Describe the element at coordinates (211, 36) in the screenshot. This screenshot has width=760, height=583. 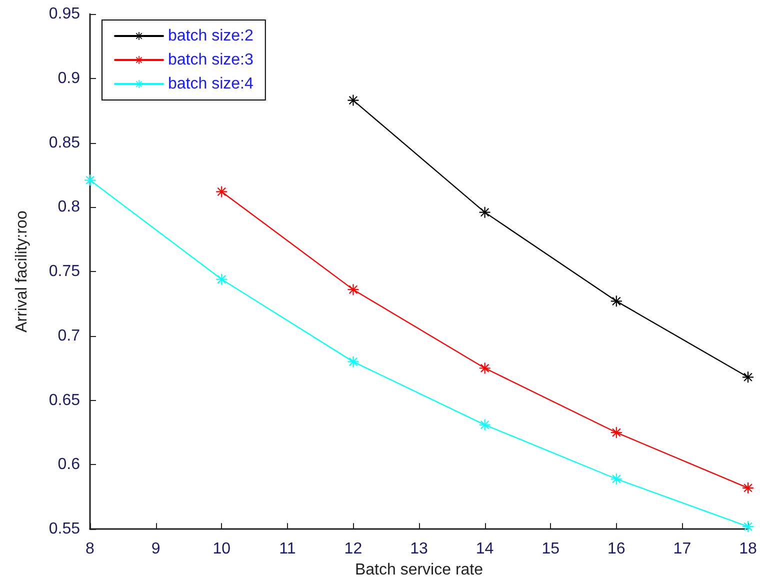
I see `legend-label: batch size:2` at that location.